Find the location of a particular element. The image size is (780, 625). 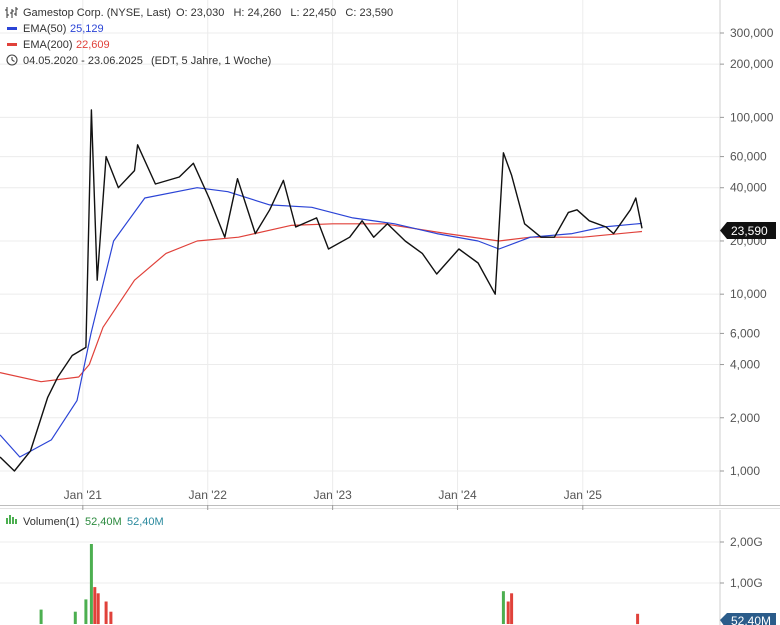

x-tick-label: Jan '21 is located at coordinates (83, 495).